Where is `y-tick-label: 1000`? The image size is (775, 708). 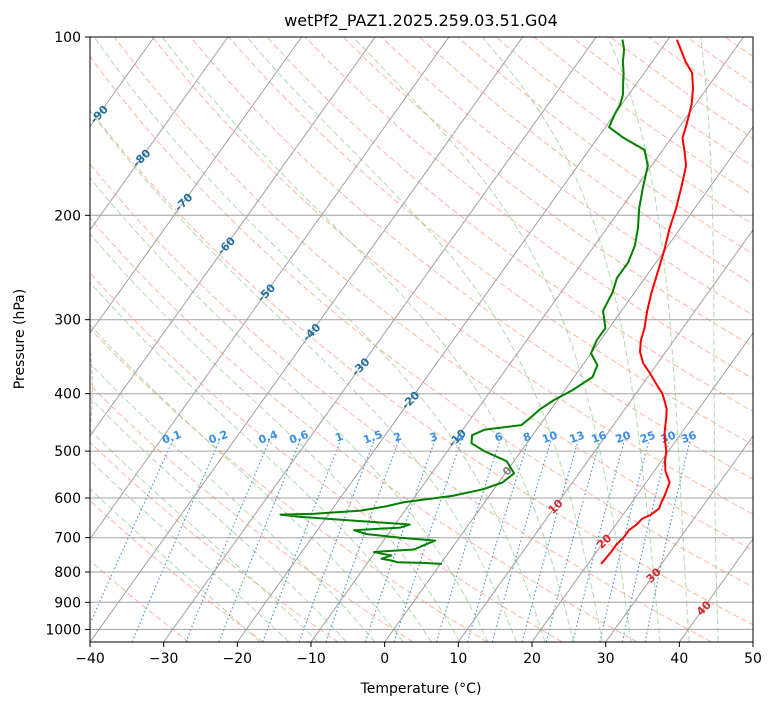 y-tick-label: 1000 is located at coordinates (63, 630).